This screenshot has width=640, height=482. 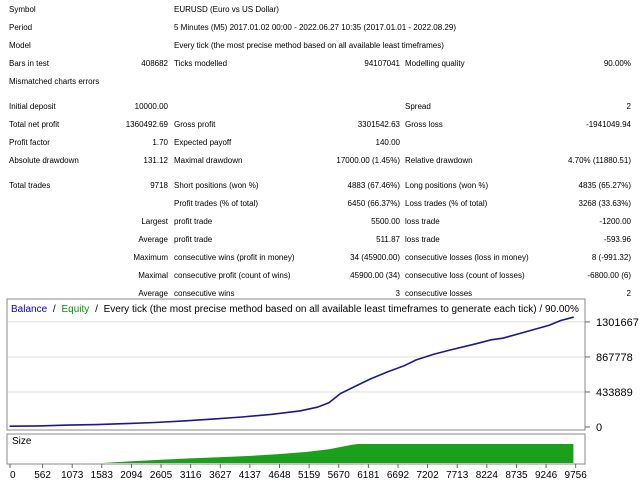 I want to click on symbol-label: Symbol, so click(x=22, y=9).